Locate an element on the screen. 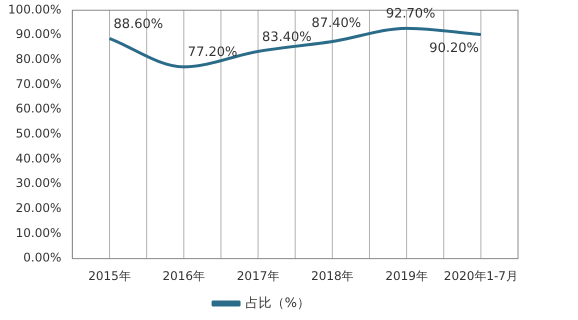 This screenshot has height=320, width=578. y-tick-label: 30.00% is located at coordinates (39, 183).